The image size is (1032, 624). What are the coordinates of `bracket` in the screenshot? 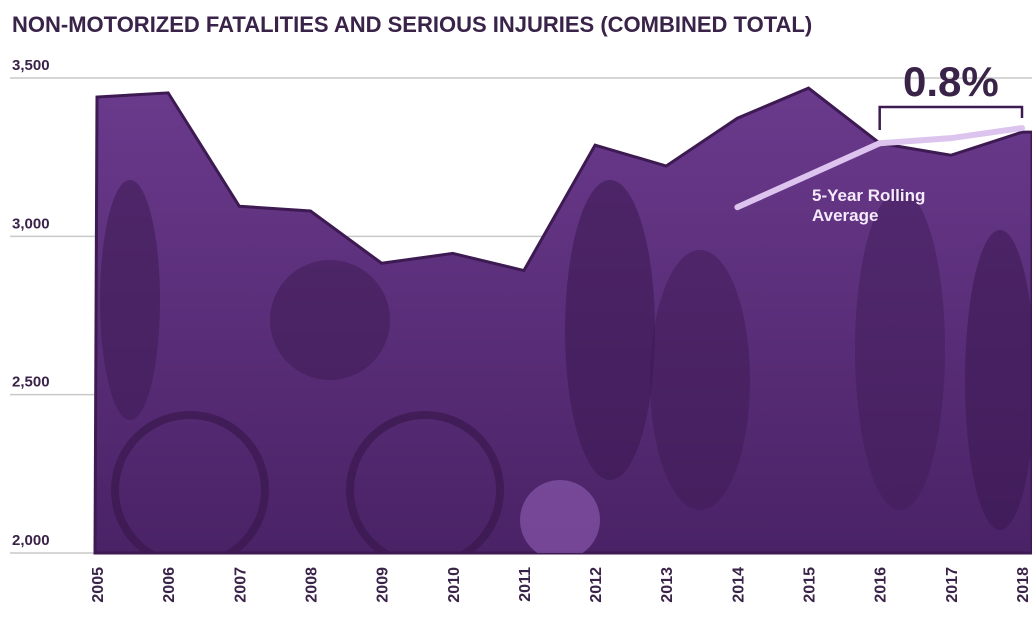 It's located at (951, 117).